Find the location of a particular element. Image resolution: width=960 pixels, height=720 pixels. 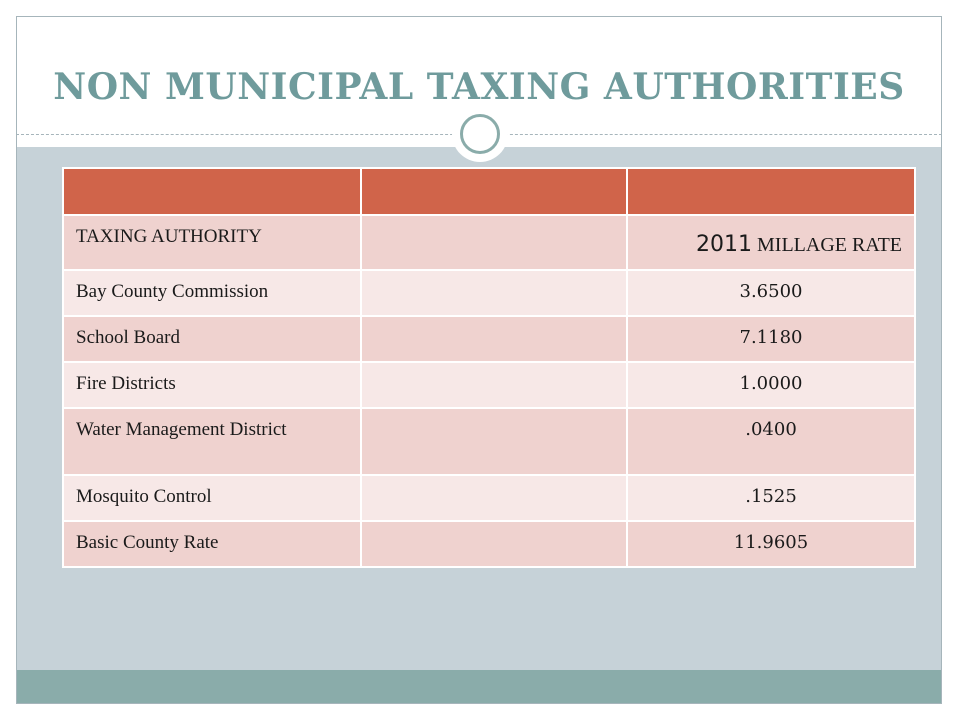

table-header-bar is located at coordinates (489, 191).